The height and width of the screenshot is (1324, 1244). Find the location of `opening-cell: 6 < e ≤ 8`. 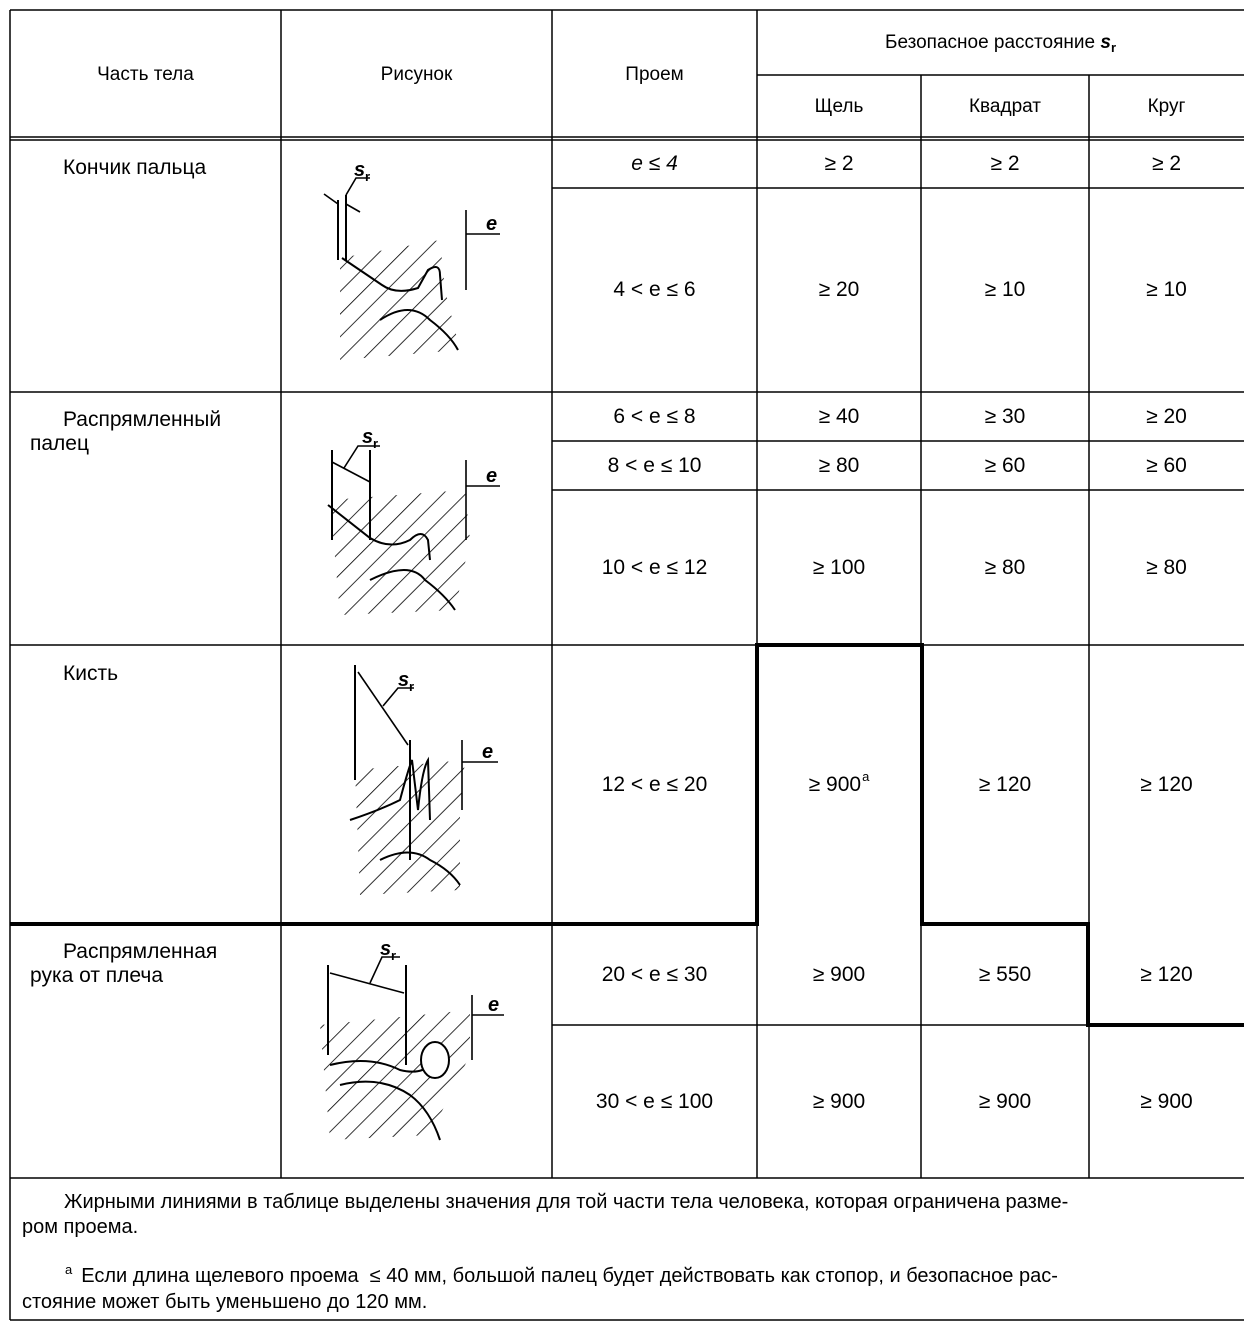

opening-cell: 6 < e ≤ 8 is located at coordinates (654, 416).